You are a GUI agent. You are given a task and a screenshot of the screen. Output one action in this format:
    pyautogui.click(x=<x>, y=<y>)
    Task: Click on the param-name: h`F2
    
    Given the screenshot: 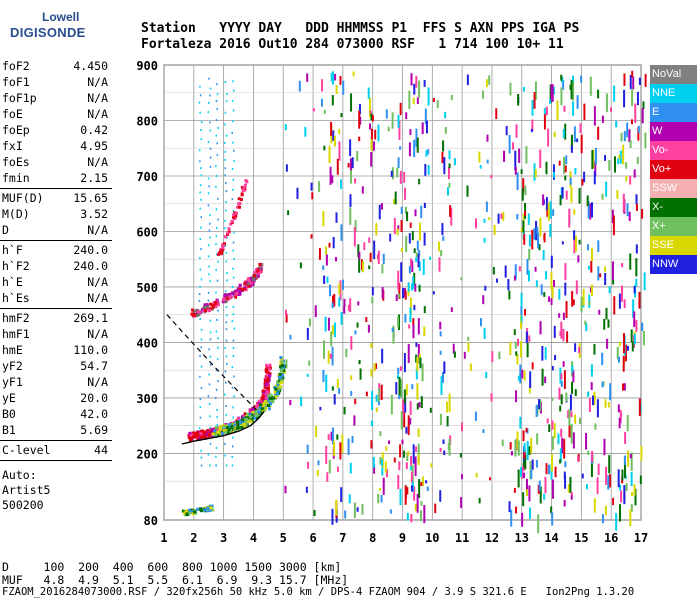 What is the action you would take?
    pyautogui.click(x=16, y=266)
    